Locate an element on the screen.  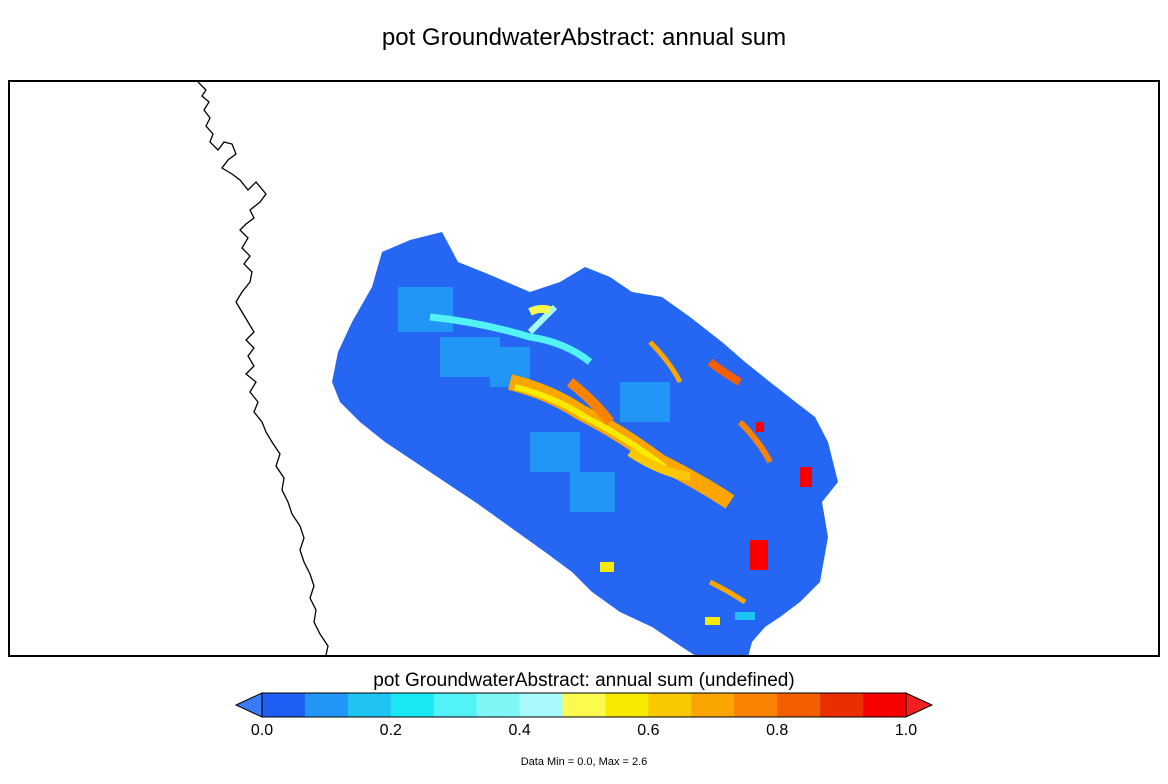
coastline is located at coordinates (263, 368).